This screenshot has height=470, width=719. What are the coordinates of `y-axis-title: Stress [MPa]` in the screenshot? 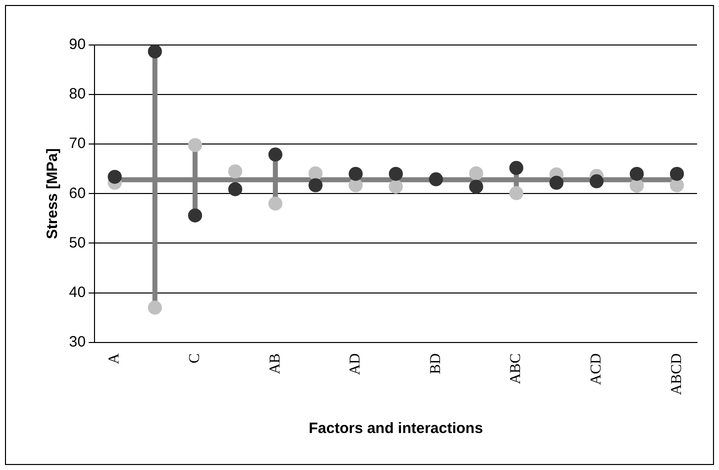 It's located at (53, 194).